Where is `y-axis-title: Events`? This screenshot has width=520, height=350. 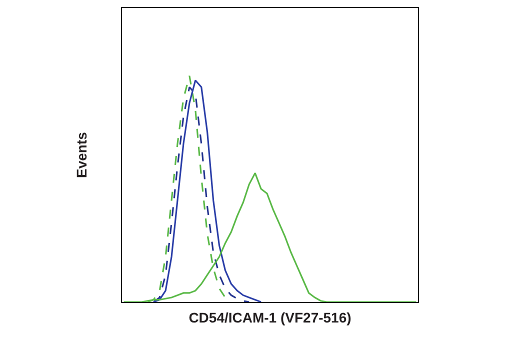
y-axis-title: Events is located at coordinates (82, 155).